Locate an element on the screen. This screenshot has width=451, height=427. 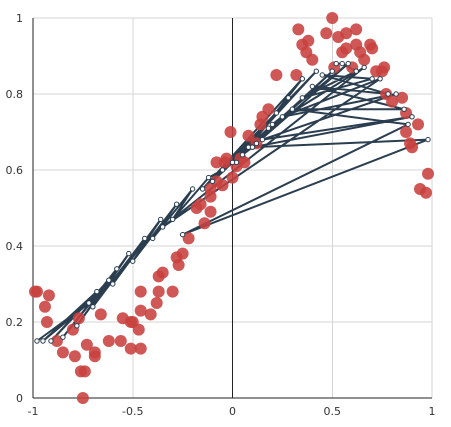
y-tick-label: 0.8 is located at coordinates (15, 94).